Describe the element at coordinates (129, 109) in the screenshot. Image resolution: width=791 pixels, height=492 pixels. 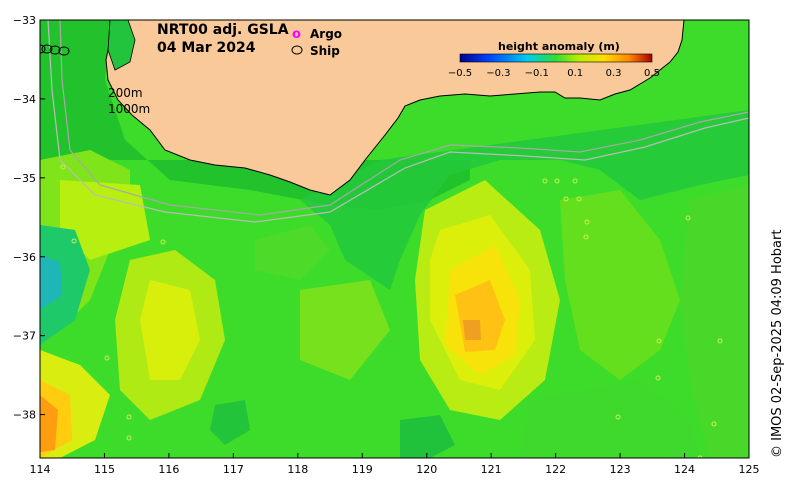
I see `contour-label-1000m: 1000m` at that location.